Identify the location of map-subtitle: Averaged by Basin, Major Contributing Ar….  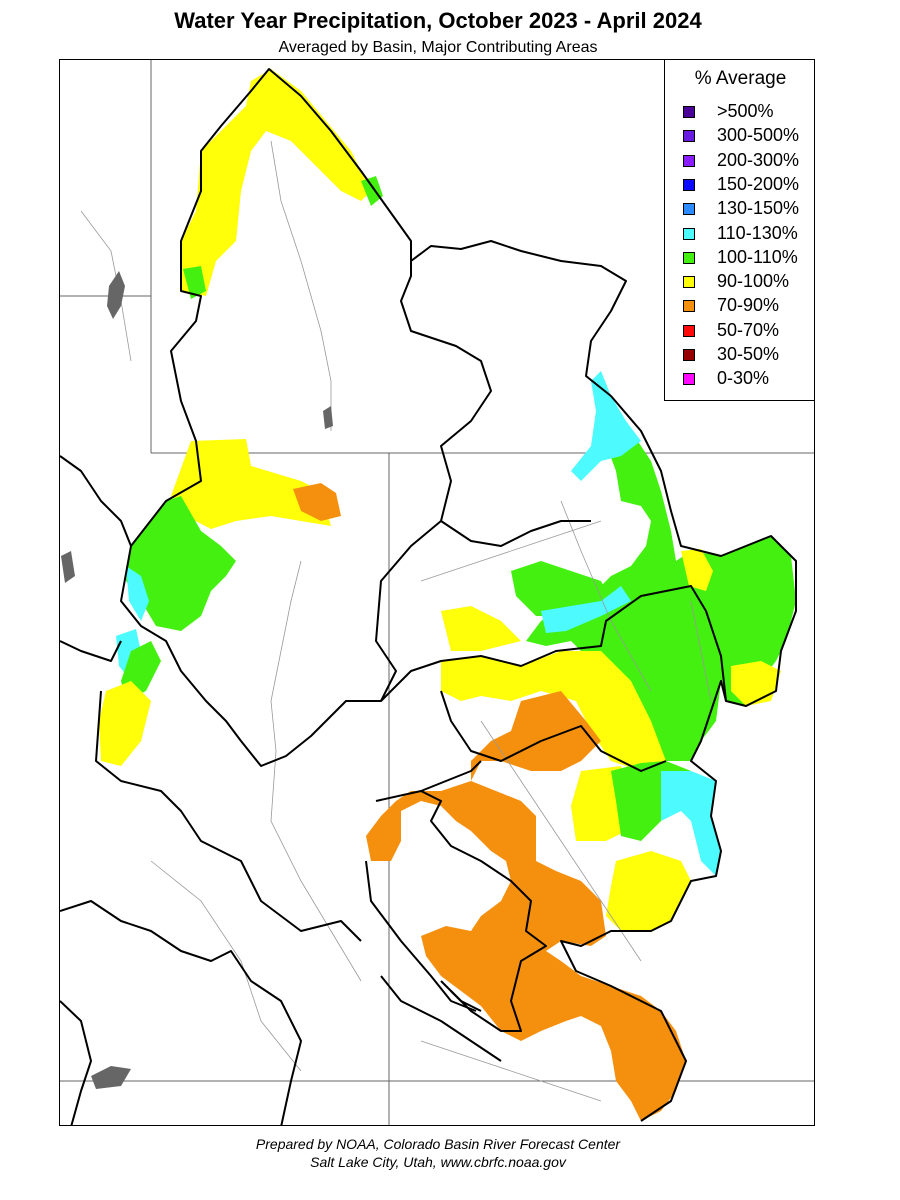
(438, 47).